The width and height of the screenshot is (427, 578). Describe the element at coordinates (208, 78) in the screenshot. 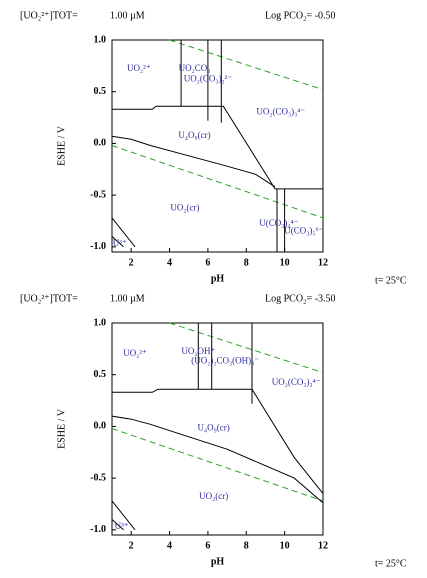

I see `region-label: UO₂(CO₃)₂²⁻` at that location.